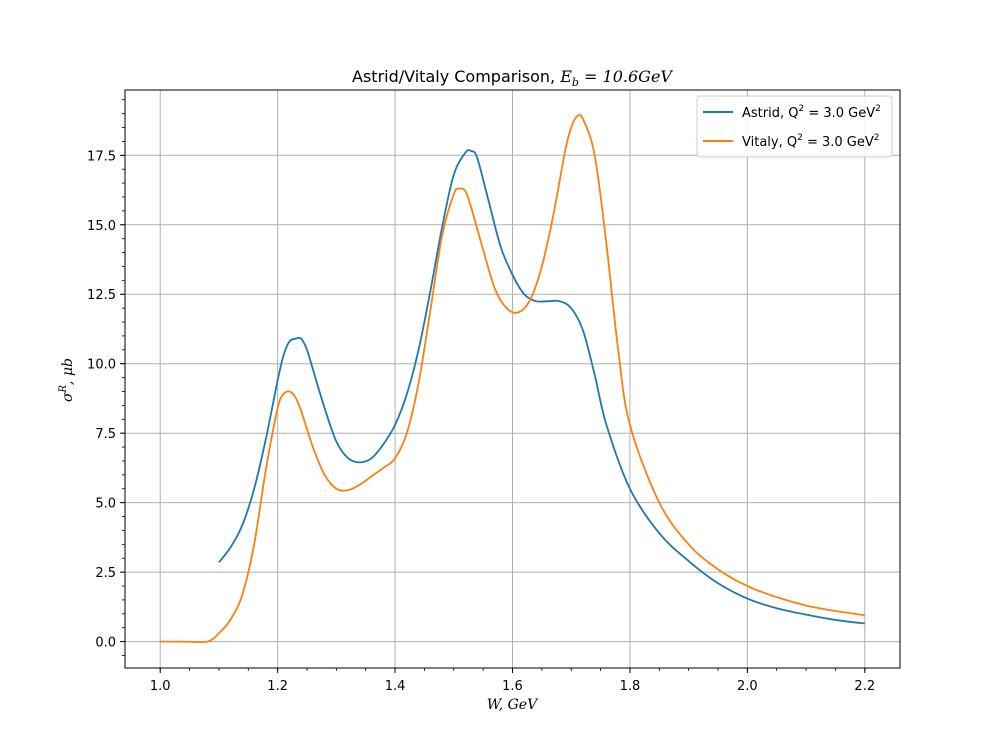  Describe the element at coordinates (864, 686) in the screenshot. I see `x-tick-label: 2.2` at that location.